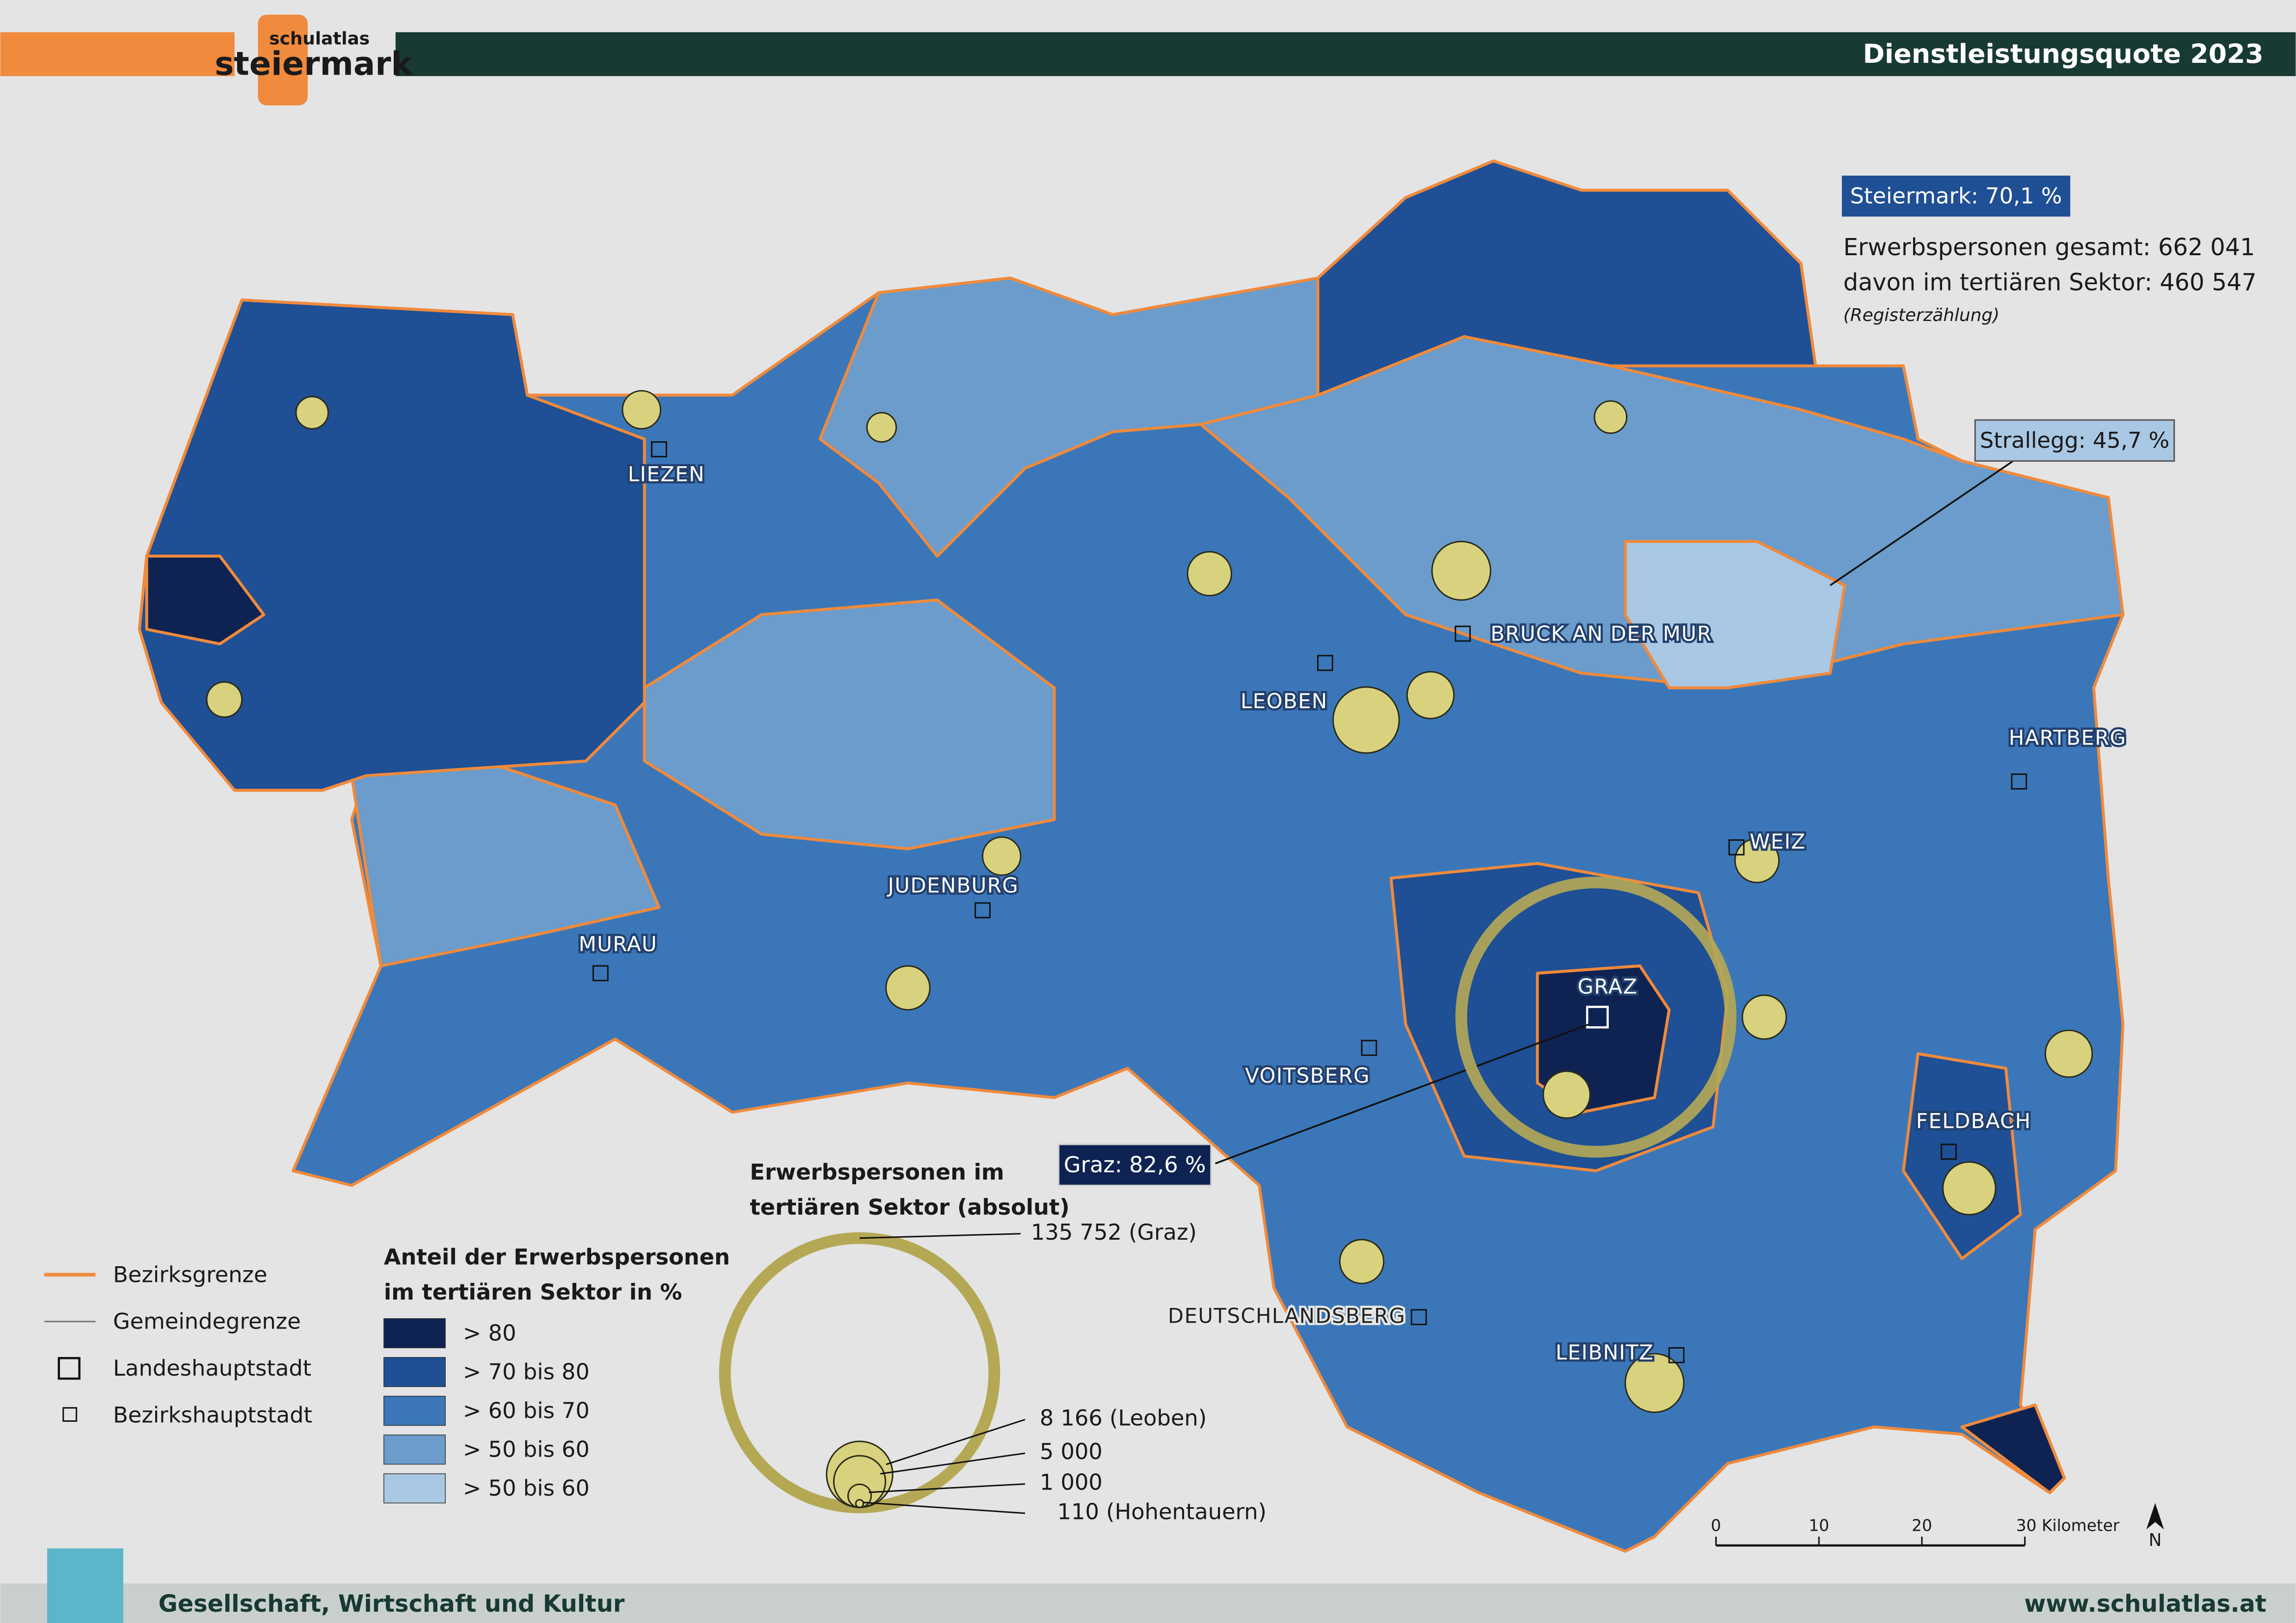 Image resolution: width=2296 pixels, height=1623 pixels. Describe the element at coordinates (1607, 986) in the screenshot. I see `place-label: GRAZ` at that location.